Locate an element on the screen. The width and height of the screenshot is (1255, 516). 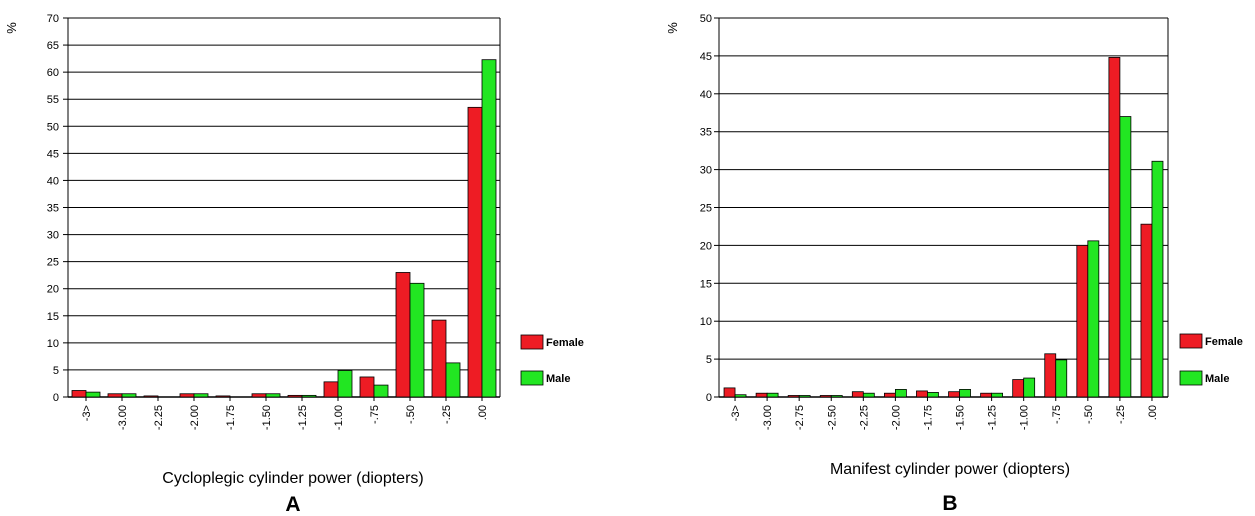
y-tick-label: 40 is located at coordinates (53, 181).